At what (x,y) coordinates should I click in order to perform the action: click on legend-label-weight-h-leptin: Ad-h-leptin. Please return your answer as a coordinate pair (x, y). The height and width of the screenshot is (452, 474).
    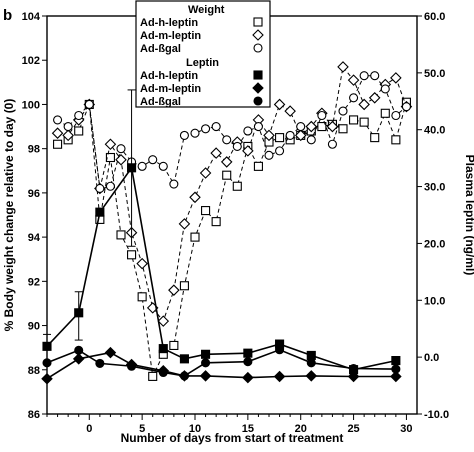
    Looking at the image, I should click on (169, 23).